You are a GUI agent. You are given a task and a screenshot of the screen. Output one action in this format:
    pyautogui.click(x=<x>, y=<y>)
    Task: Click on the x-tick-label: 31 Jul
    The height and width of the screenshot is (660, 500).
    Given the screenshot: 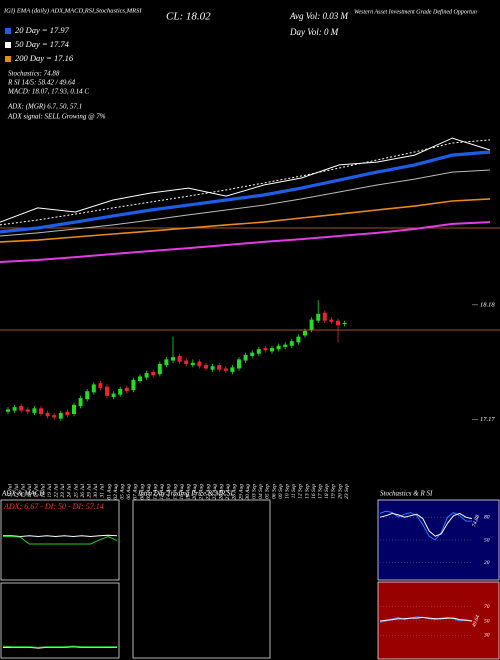 What is the action you would take?
    pyautogui.click(x=103, y=491)
    